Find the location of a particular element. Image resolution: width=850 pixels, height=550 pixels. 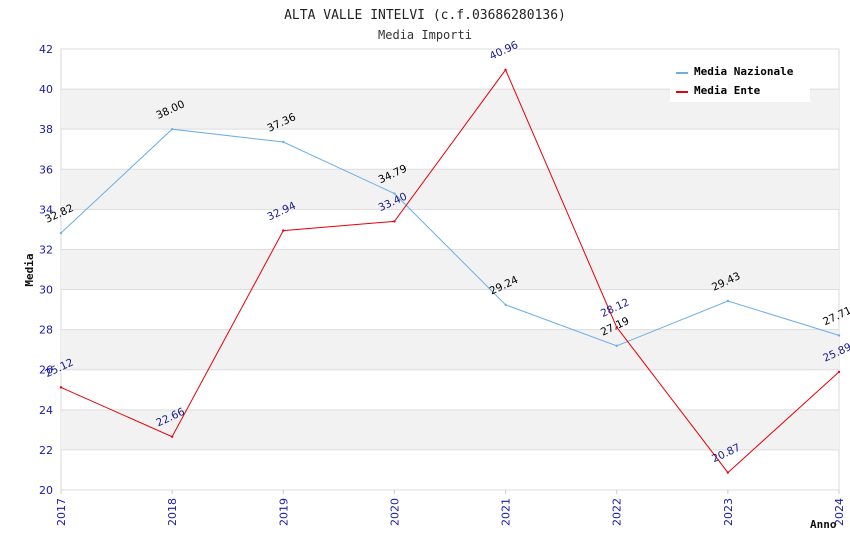

y-axis-ticks: 20 22 24 26 28 30 32 34 36 38 40 42 is located at coordinates (46, 270).